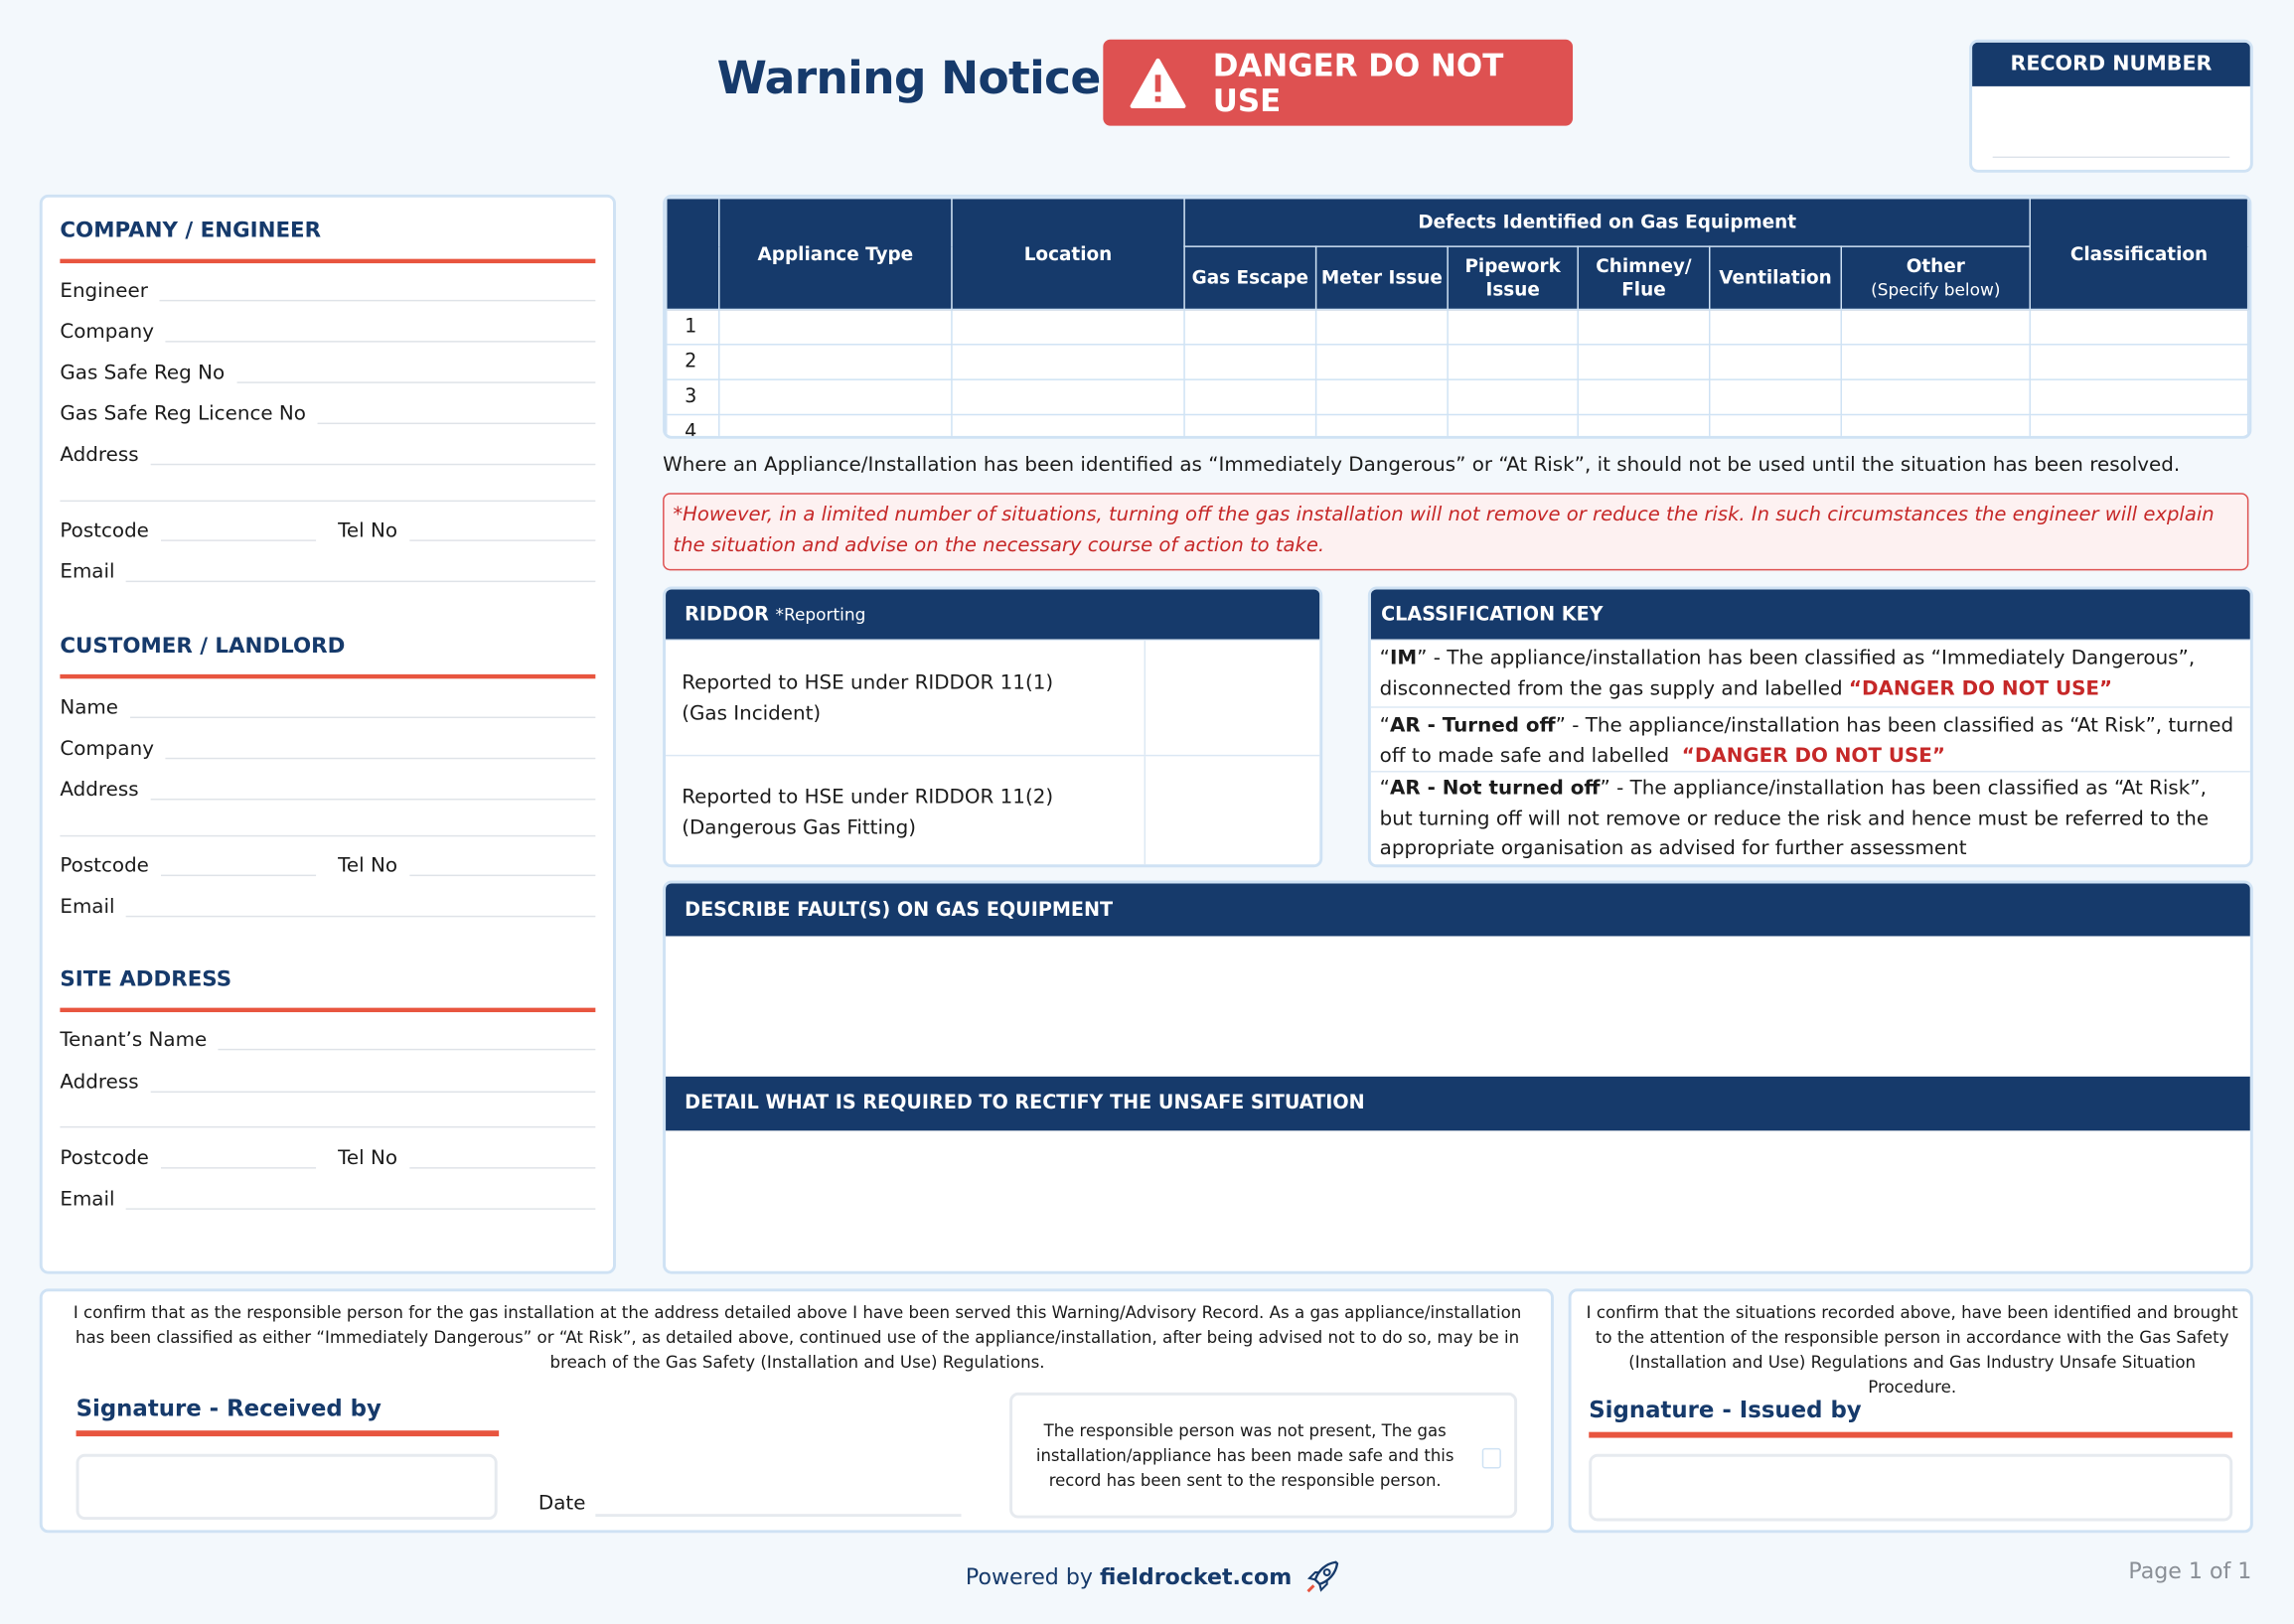  What do you see at coordinates (1513, 278) in the screenshot?
I see `pipework-issue-header: Pipework Issue` at bounding box center [1513, 278].